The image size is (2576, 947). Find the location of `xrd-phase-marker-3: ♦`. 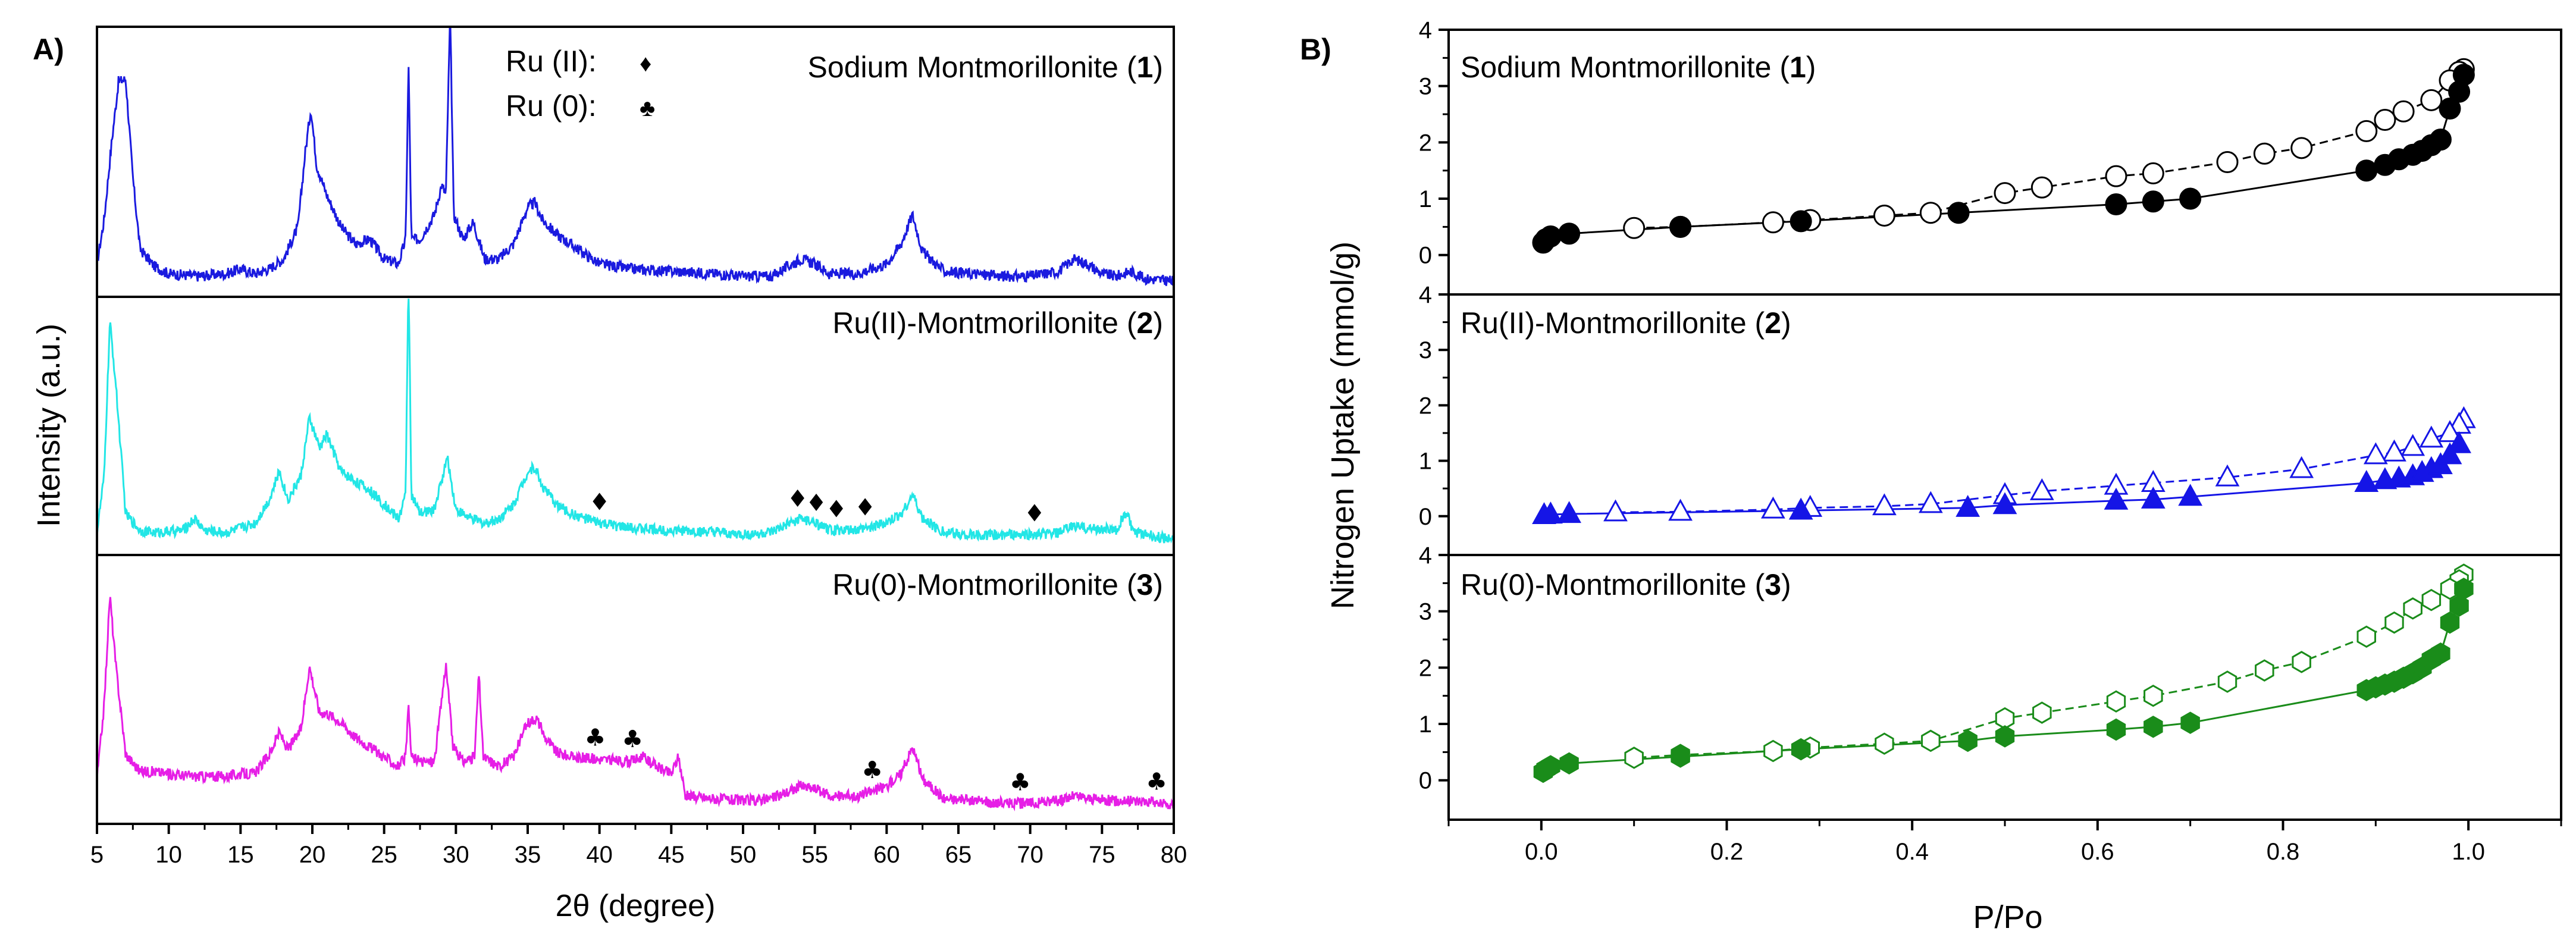

xrd-phase-marker-3: ♦ is located at coordinates (816, 503).